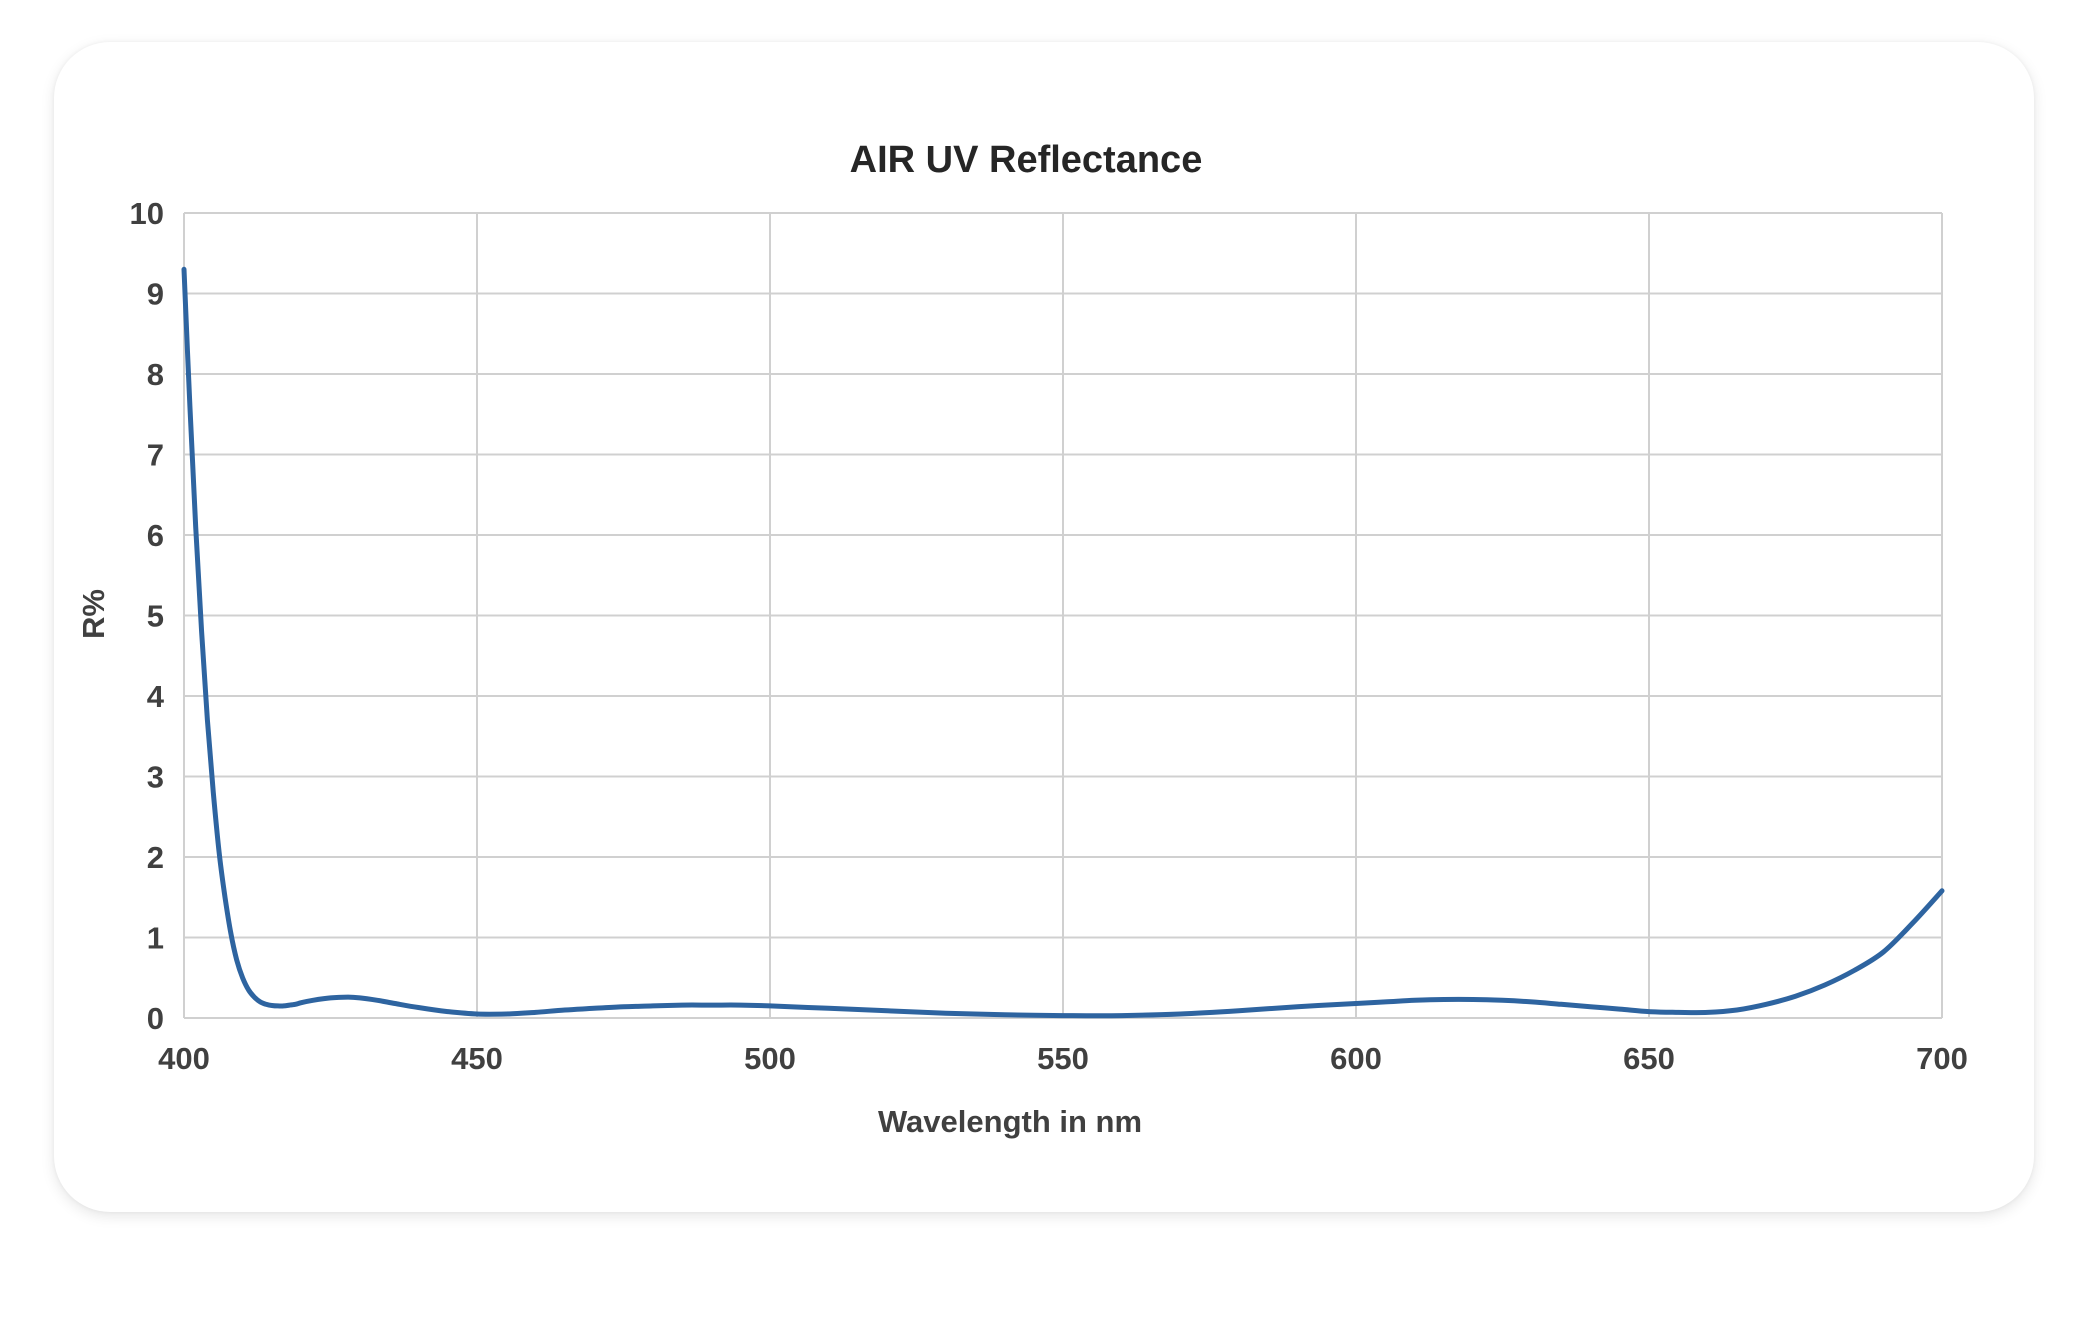 Image resolution: width=2084 pixels, height=1342 pixels. What do you see at coordinates (1010, 1121) in the screenshot?
I see `x-axis-label: Wavelength in nm` at bounding box center [1010, 1121].